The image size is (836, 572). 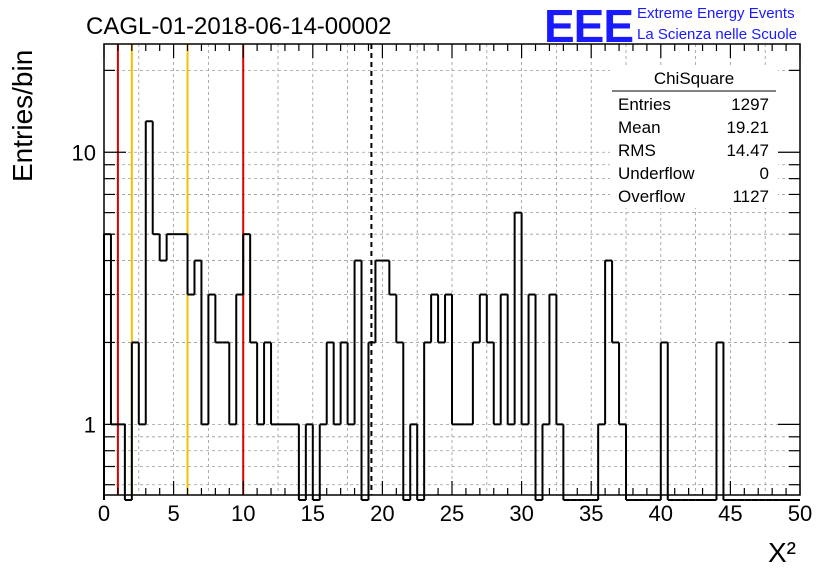 I want to click on x-tick-label: 50, so click(x=800, y=513).